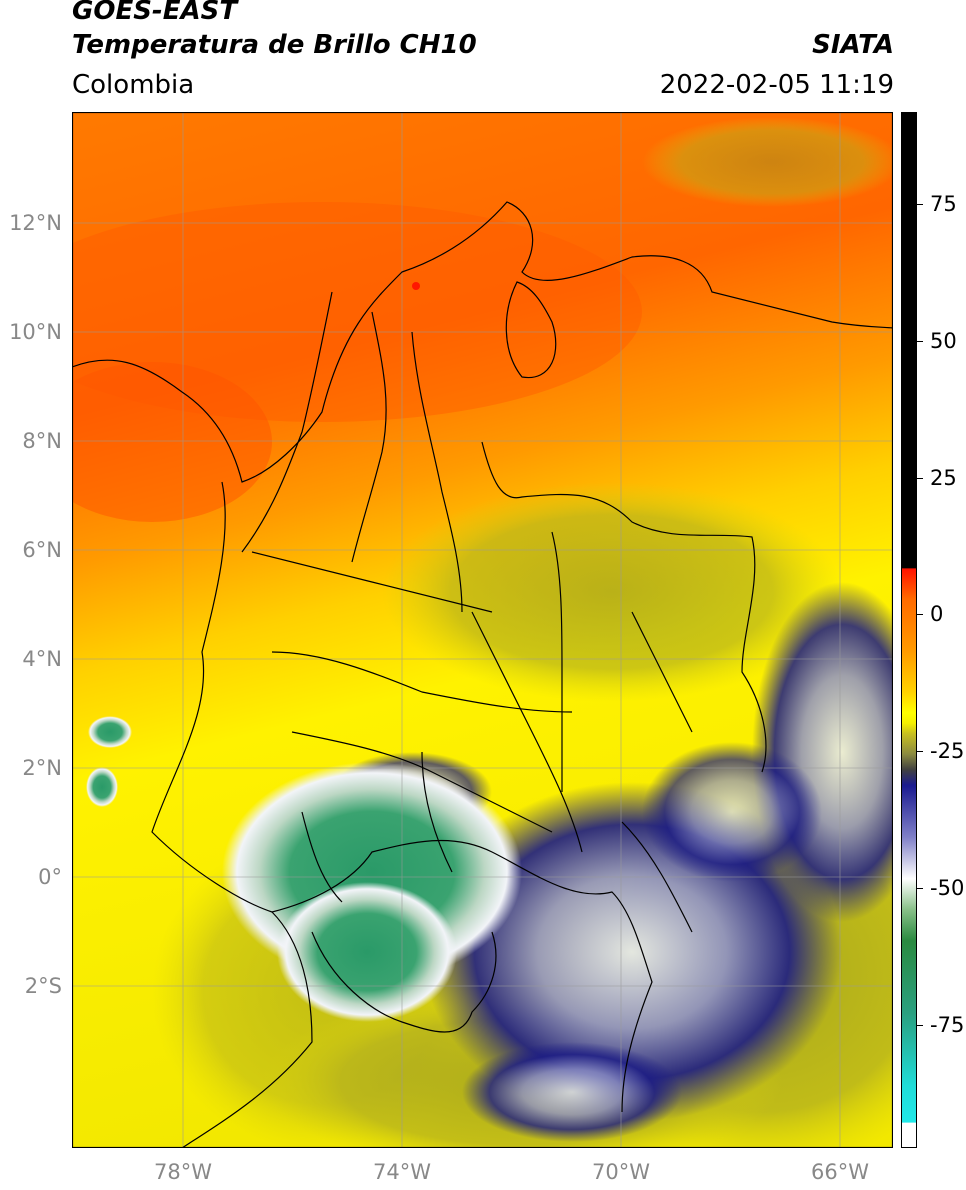 This screenshot has width=966, height=1190. I want to click on agency-label: SIATA, so click(853, 45).